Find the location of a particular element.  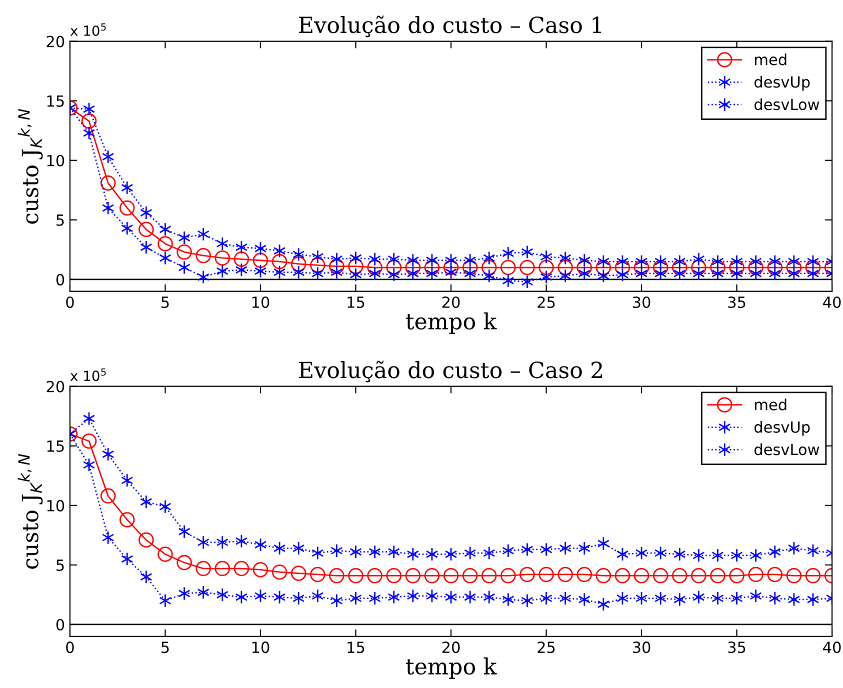

chart-title: Evolução do custo – Caso 2 is located at coordinates (450, 371).